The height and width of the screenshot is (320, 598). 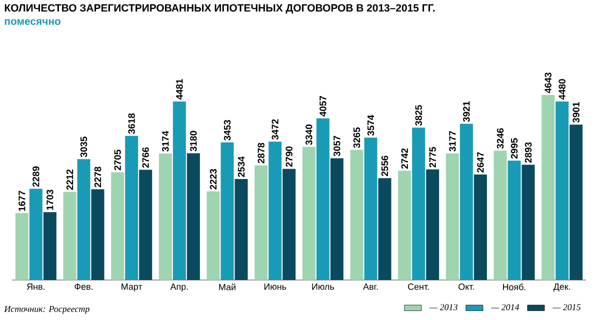 What do you see at coordinates (562, 89) in the screenshot?
I see `data-label: 4480` at bounding box center [562, 89].